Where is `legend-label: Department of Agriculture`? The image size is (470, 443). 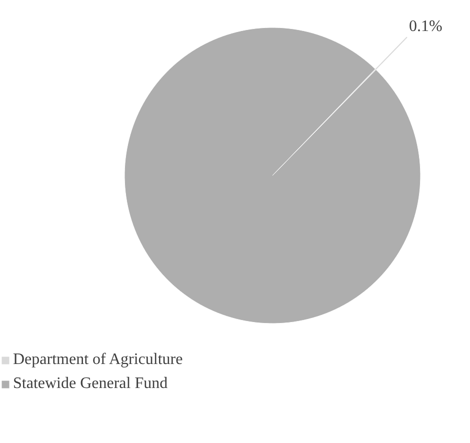
legend-label: Department of Agriculture is located at coordinates (98, 360).